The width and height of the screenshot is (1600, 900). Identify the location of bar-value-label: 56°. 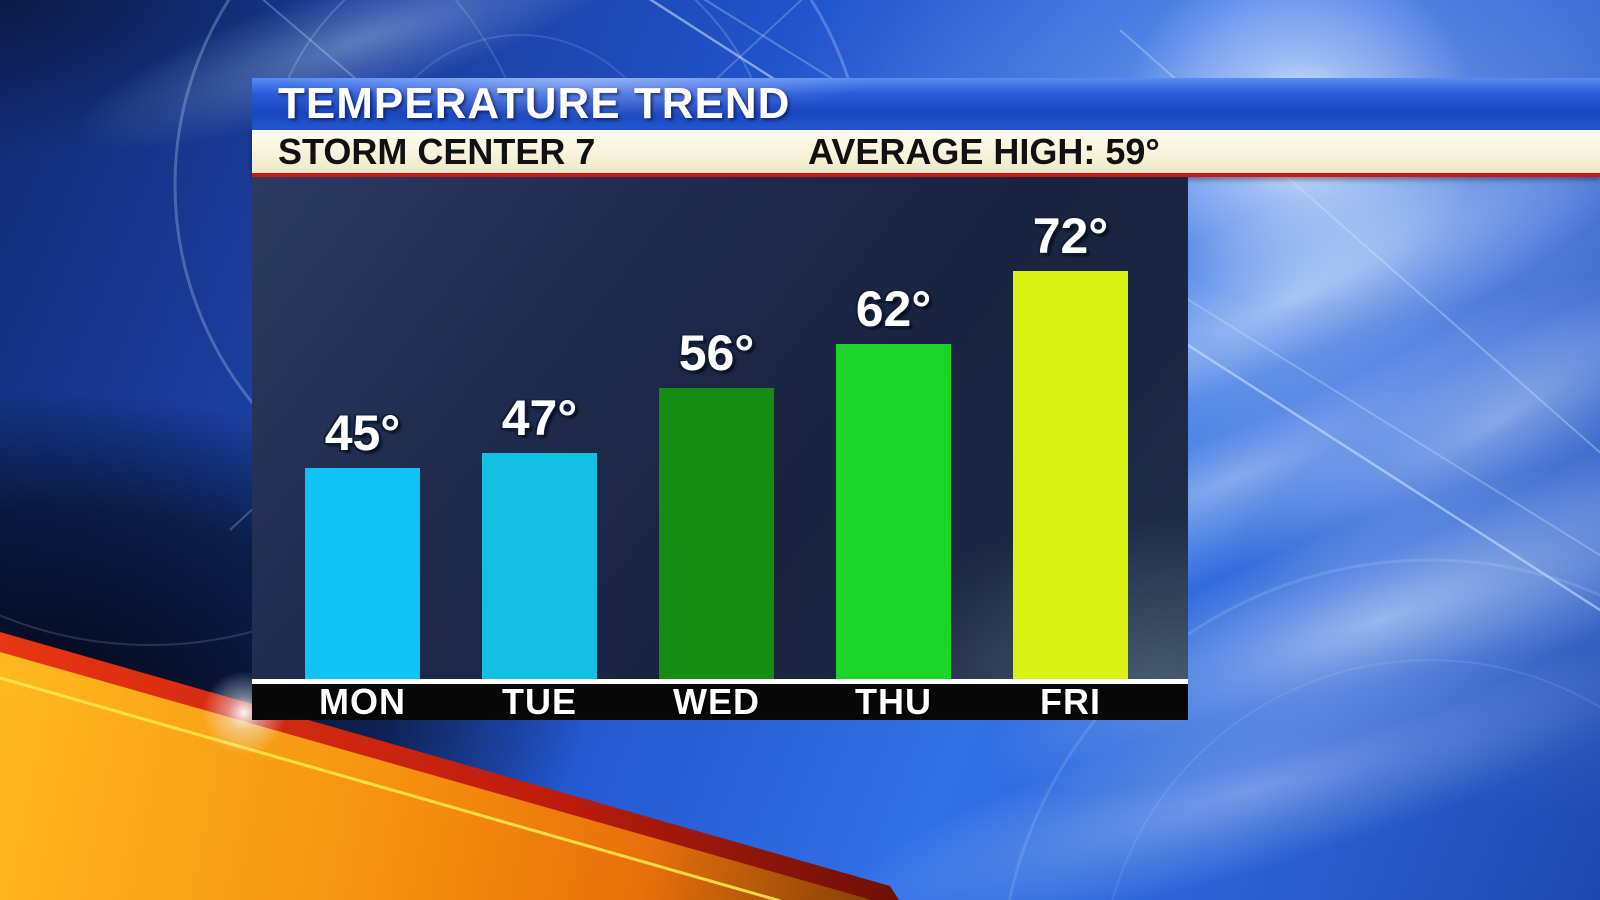
(716, 353).